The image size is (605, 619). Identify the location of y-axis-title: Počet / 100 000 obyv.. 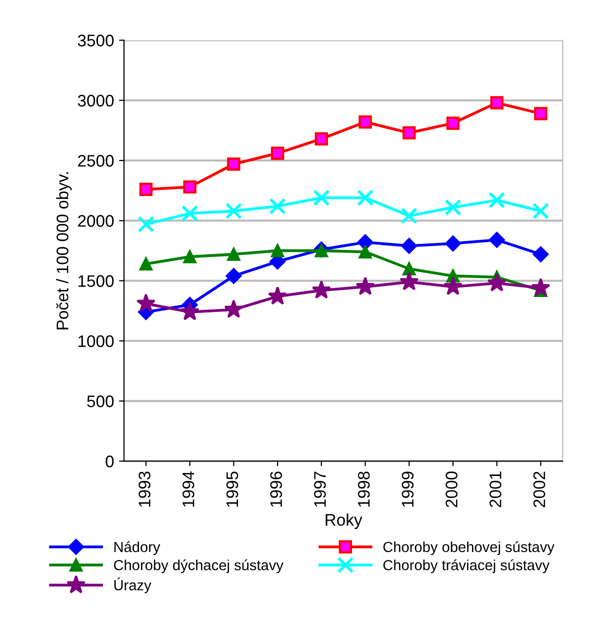
(64, 251).